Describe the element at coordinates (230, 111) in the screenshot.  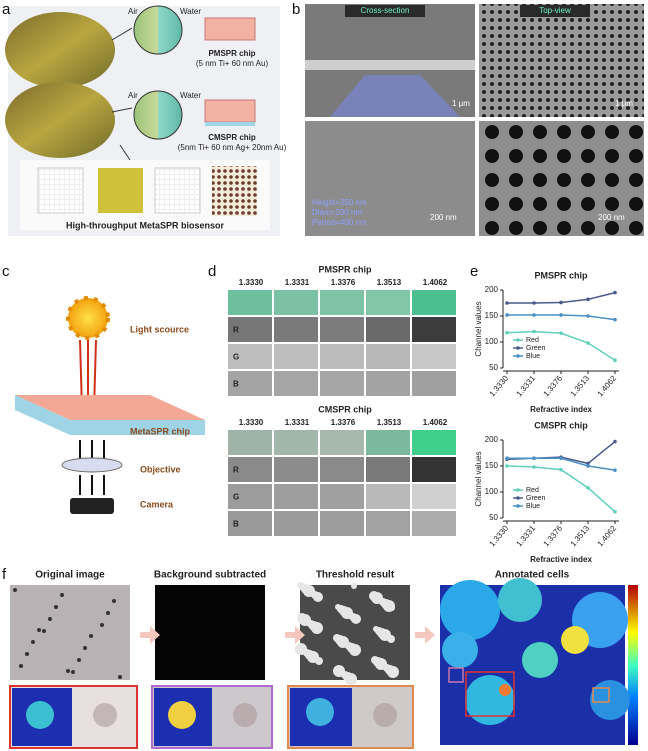
I see `chip-icon` at that location.